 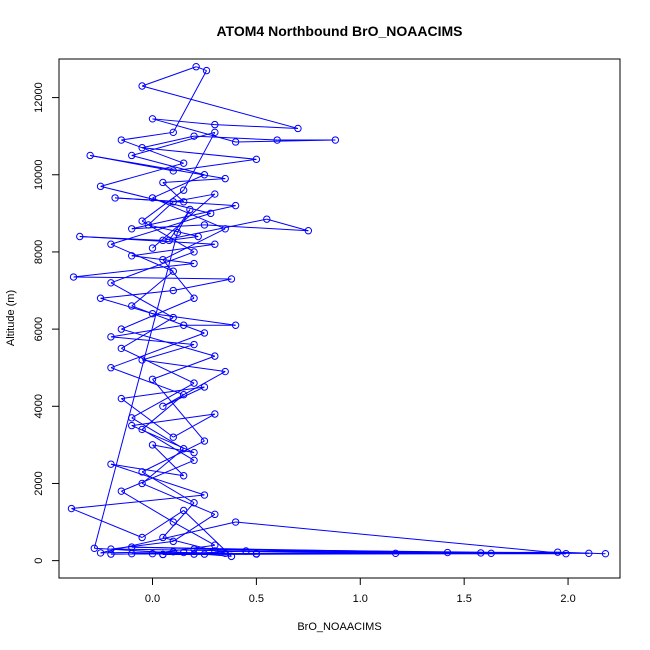 I want to click on y-tick-label: 2000, so click(x=39, y=483).